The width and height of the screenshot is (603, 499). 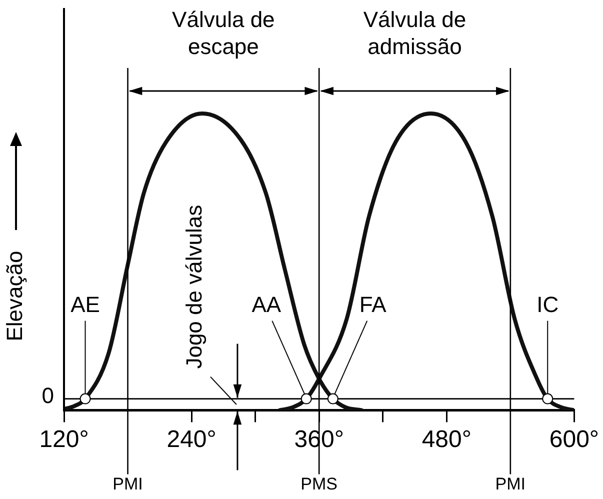 What do you see at coordinates (15, 296) in the screenshot?
I see `y-axis-title: Elevação` at bounding box center [15, 296].